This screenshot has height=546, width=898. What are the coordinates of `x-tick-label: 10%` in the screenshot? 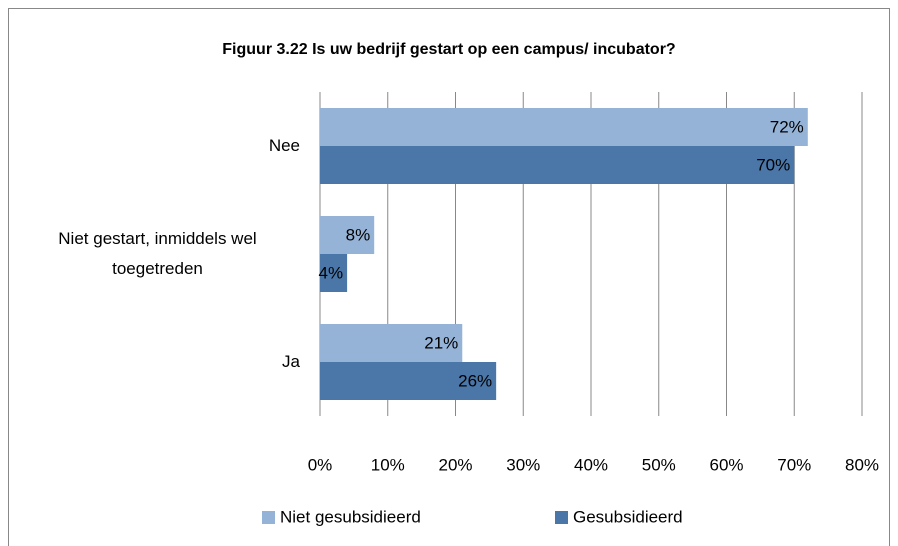 It's located at (388, 464).